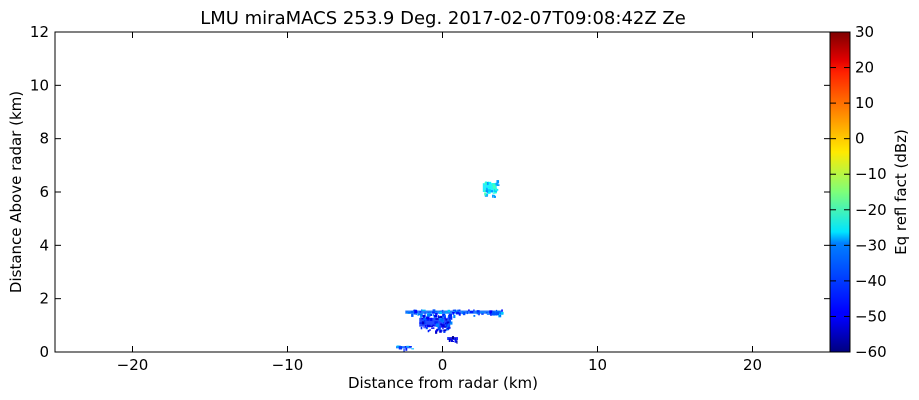 The image size is (919, 400). Describe the element at coordinates (871, 352) in the screenshot. I see `colorbar-tick-label: −60` at that location.